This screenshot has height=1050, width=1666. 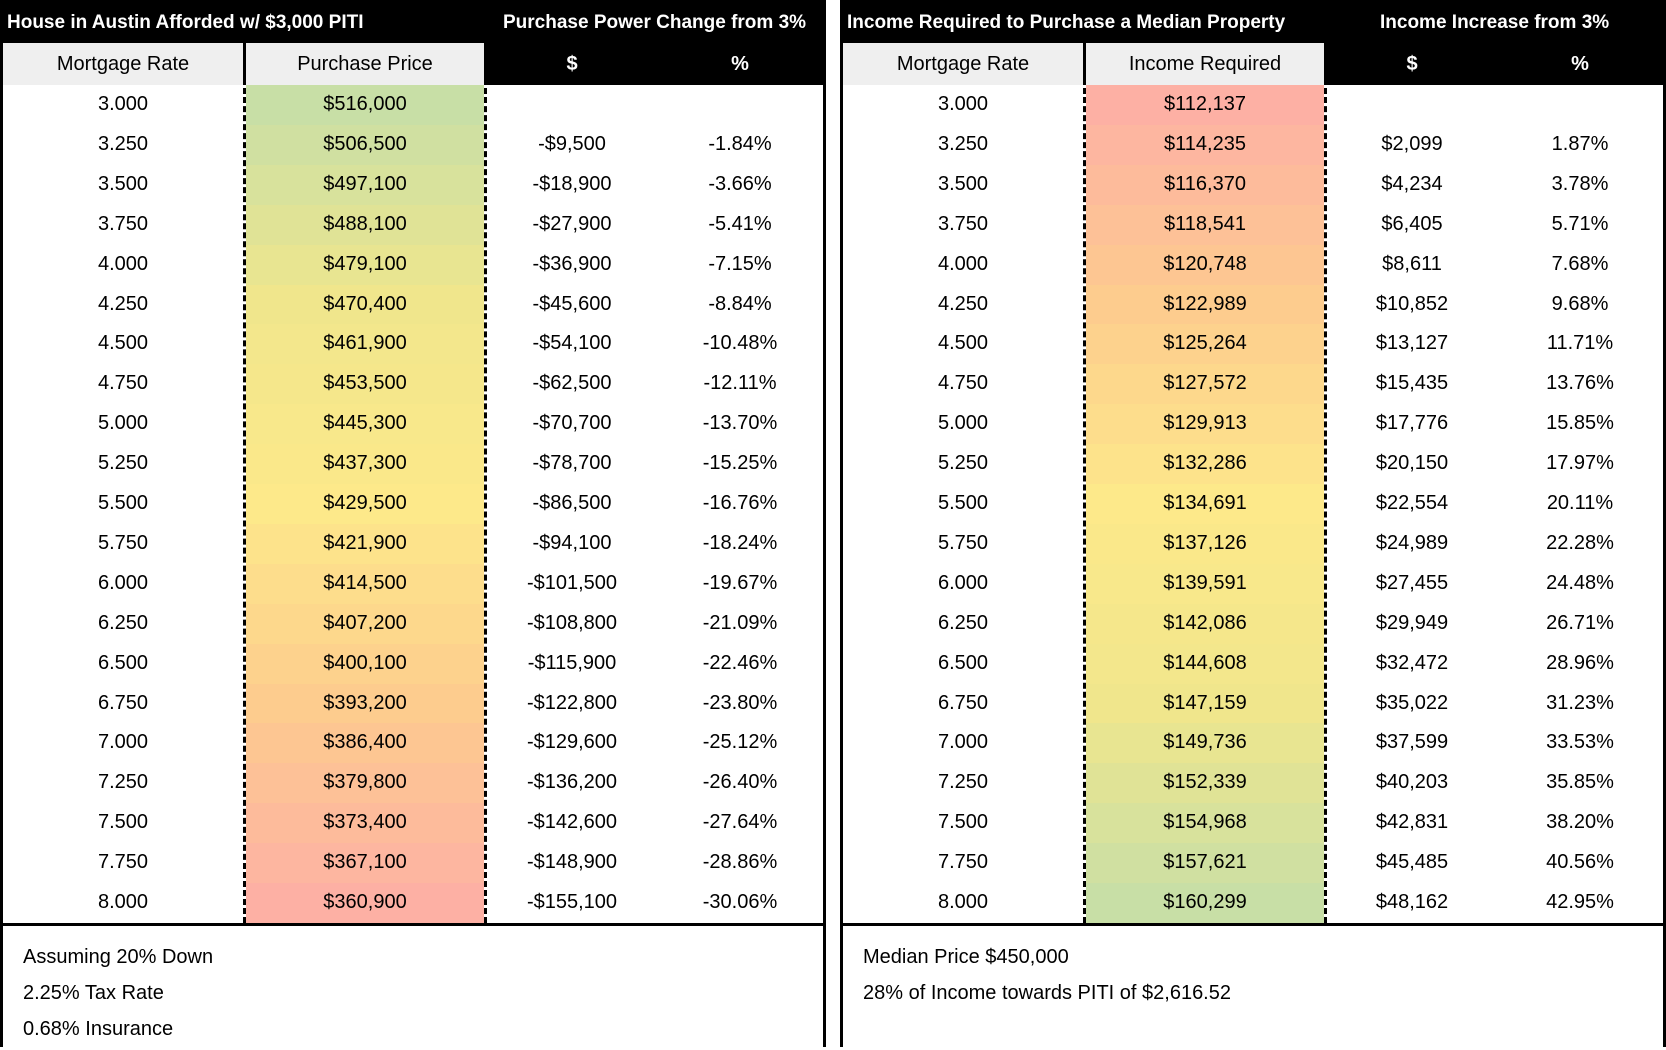 What do you see at coordinates (1253, 304) in the screenshot?
I see `table-row: 4.250 $122,989 $10,852 9.68%` at bounding box center [1253, 304].